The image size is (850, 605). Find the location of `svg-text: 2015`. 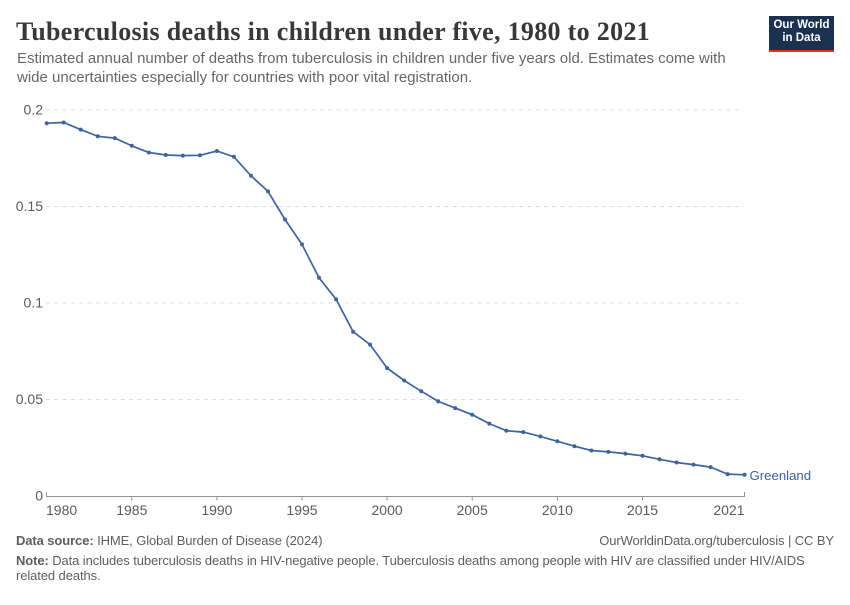

svg-text: 2015 is located at coordinates (642, 510).